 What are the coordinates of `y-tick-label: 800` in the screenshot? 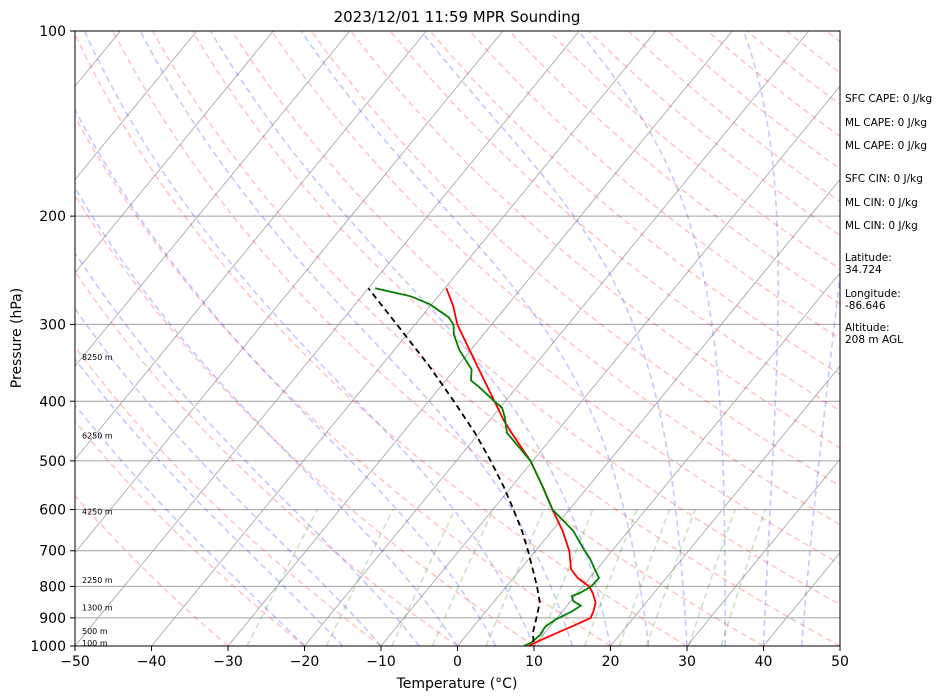 It's located at (52, 587).